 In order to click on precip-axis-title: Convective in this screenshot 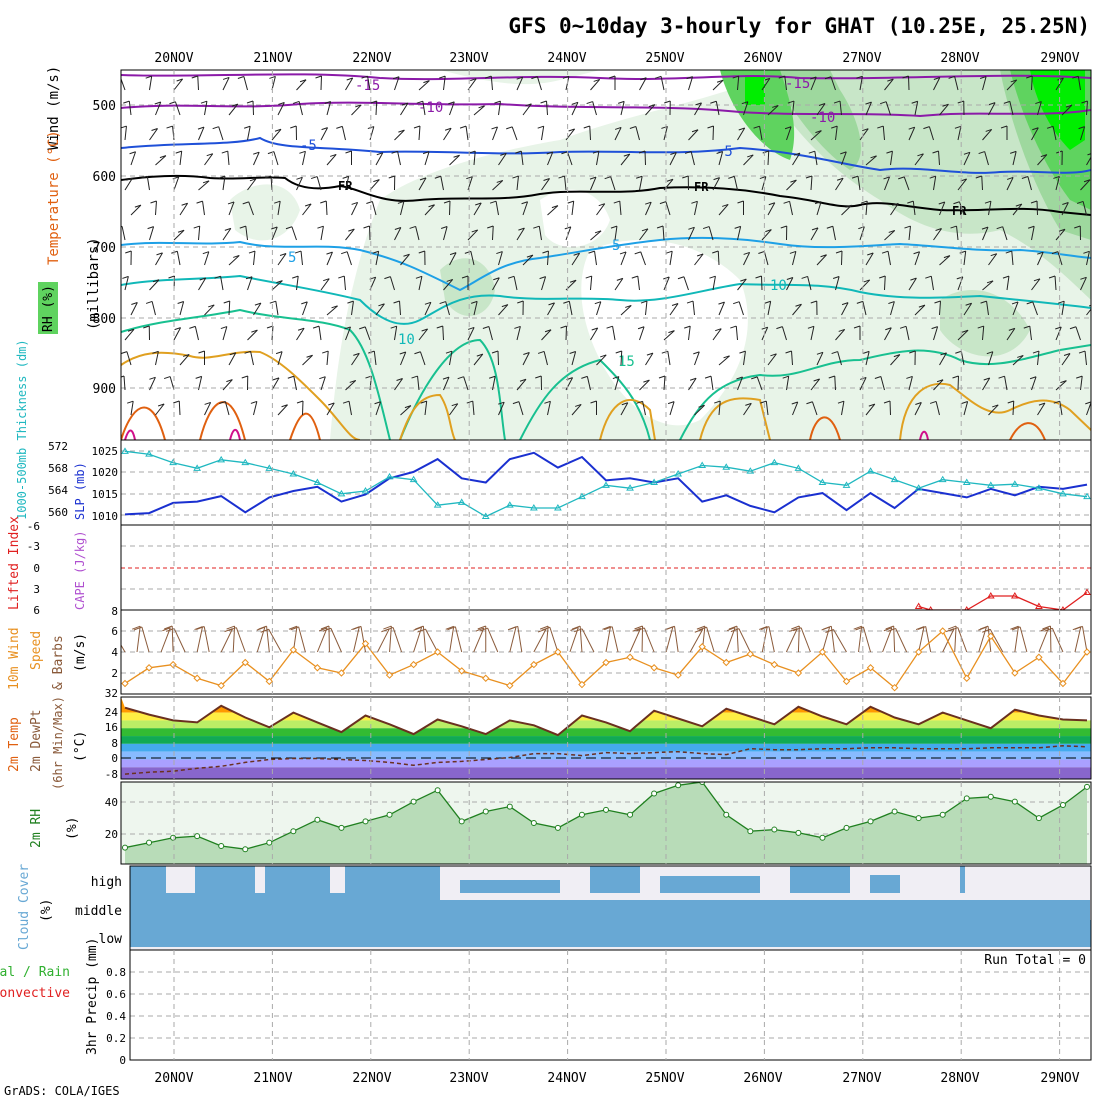, I will do `click(35, 993)`.